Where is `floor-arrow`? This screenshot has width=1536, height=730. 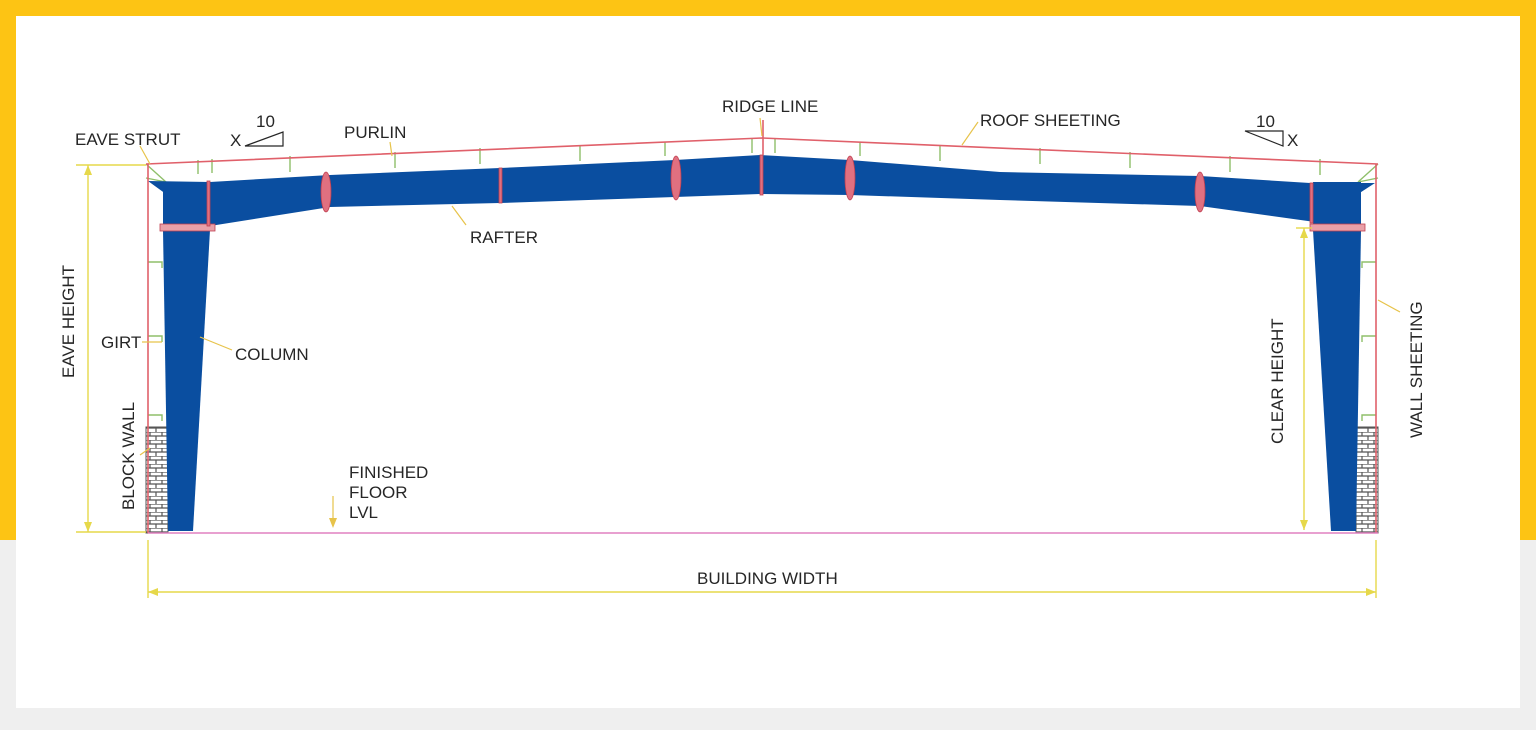 floor-arrow is located at coordinates (333, 523).